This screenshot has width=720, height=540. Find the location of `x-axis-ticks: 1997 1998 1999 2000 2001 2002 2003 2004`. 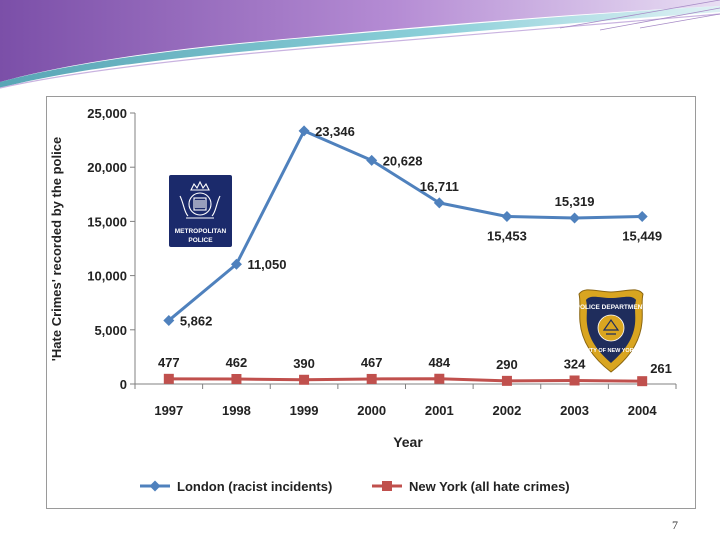

x-axis-ticks: 1997 1998 1999 2000 2001 2002 2003 2004 is located at coordinates (405, 401).